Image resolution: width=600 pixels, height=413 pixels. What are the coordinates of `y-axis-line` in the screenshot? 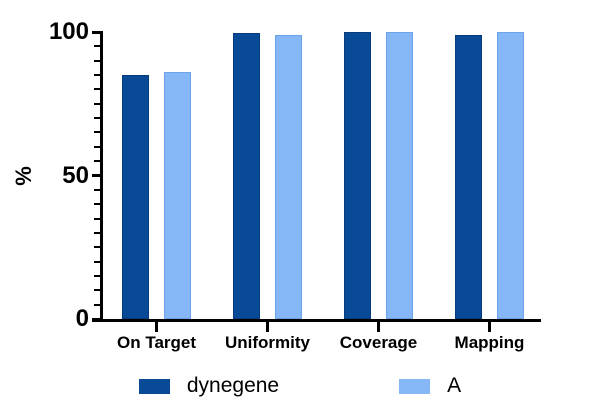 It's located at (101, 176).